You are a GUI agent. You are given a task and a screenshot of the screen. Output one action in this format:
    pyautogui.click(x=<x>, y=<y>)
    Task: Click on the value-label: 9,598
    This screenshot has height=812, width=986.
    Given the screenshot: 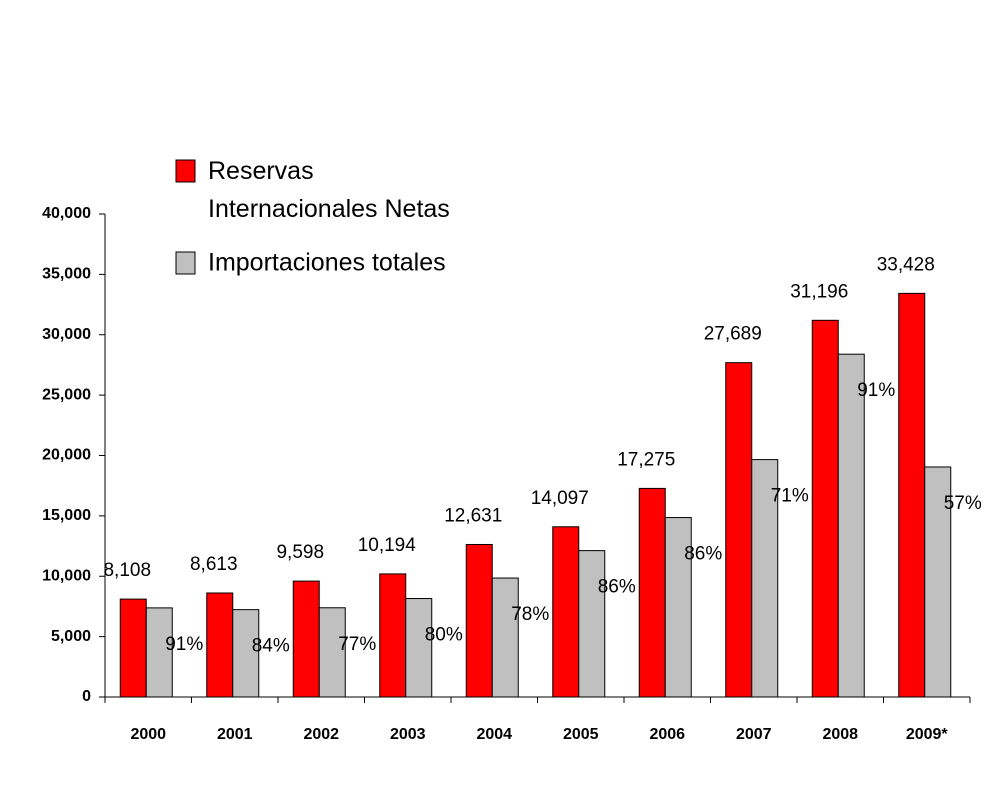 What is the action you would take?
    pyautogui.click(x=300, y=552)
    